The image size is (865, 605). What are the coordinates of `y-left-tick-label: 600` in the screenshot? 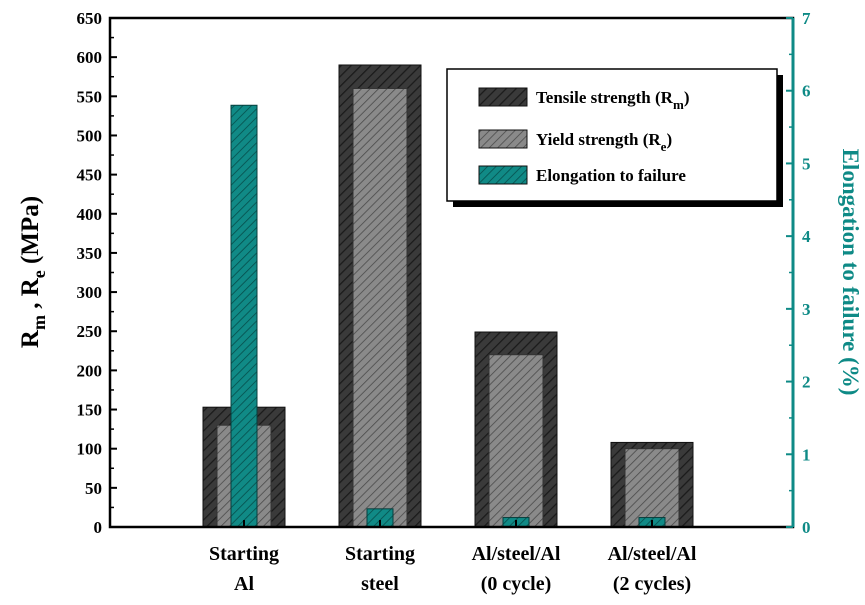 It's located at (90, 57).